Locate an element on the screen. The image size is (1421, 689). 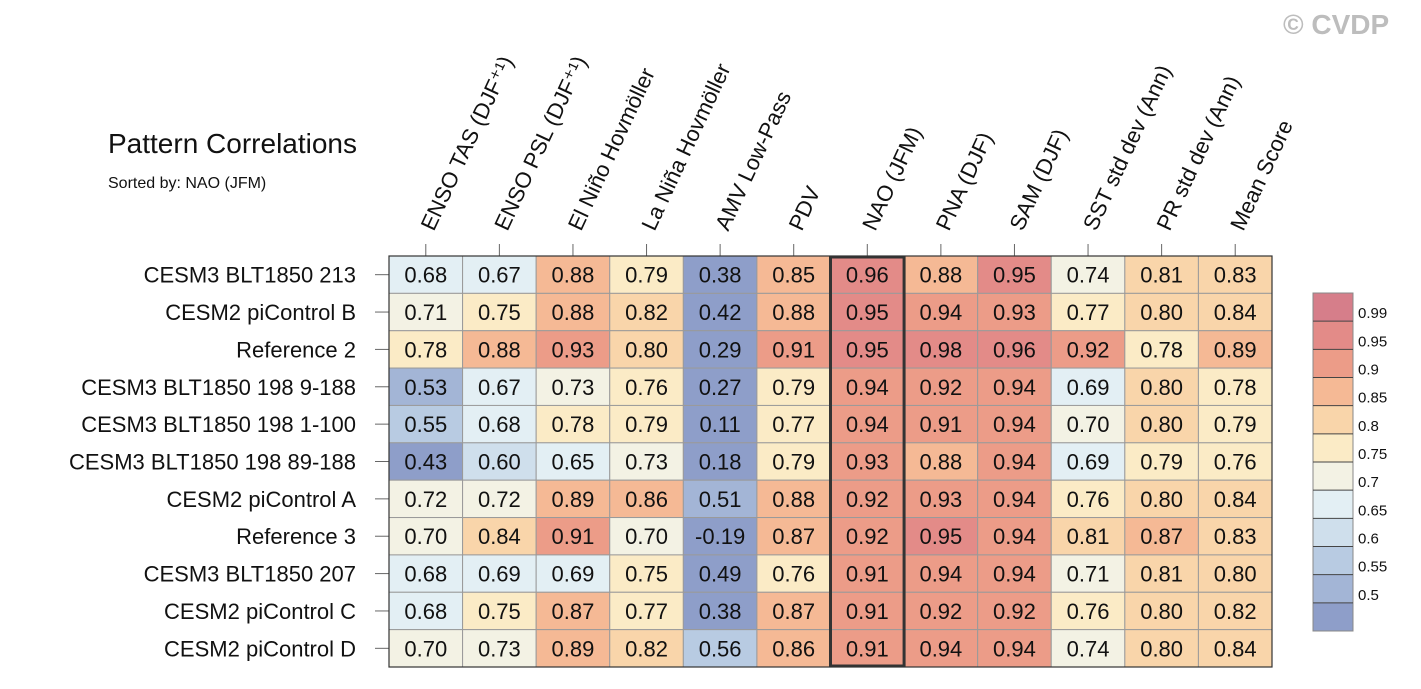
cell-value: -0.19 is located at coordinates (720, 536).